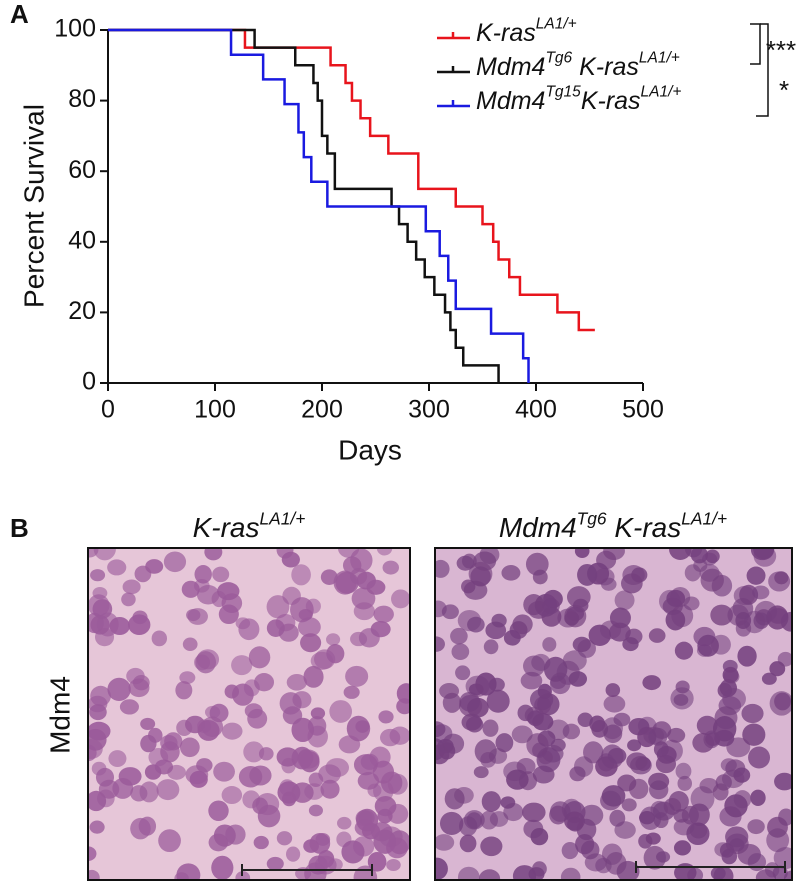 Image resolution: width=800 pixels, height=891 pixels. What do you see at coordinates (19, 528) in the screenshot?
I see `panel-label: B` at bounding box center [19, 528].